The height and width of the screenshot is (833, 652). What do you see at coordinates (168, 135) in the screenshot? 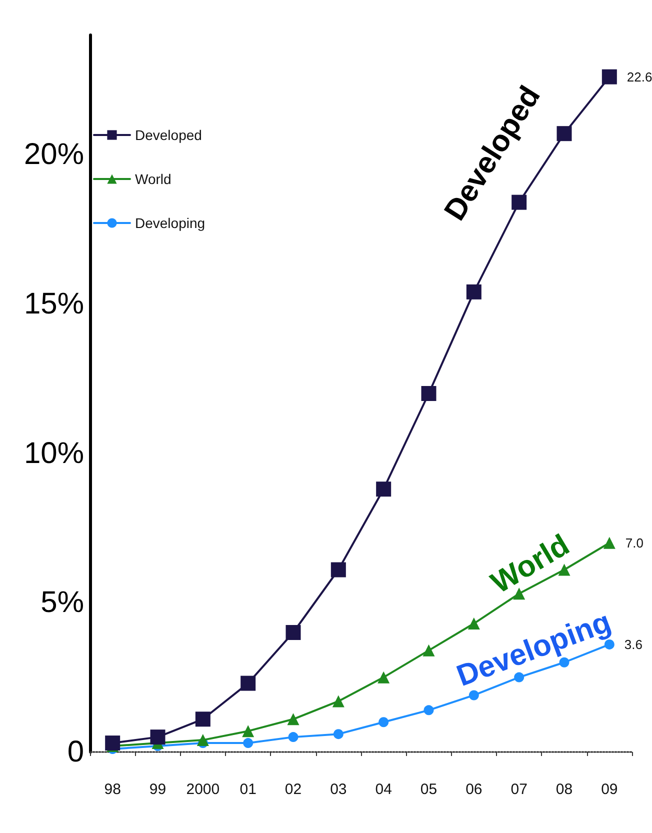
I see `legend-label: Developed` at bounding box center [168, 135].